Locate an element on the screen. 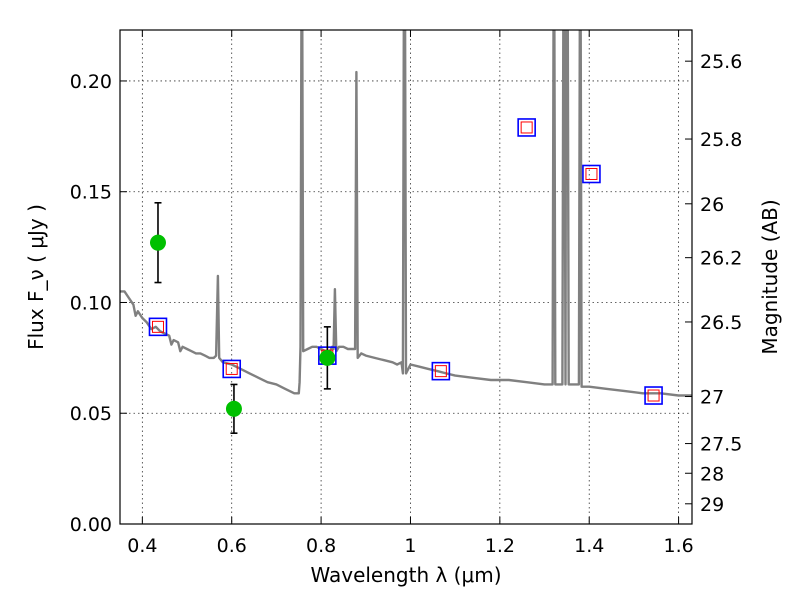 The width and height of the screenshot is (800, 600). y-axis-right-label: Magnitude (AB) is located at coordinates (770, 276).